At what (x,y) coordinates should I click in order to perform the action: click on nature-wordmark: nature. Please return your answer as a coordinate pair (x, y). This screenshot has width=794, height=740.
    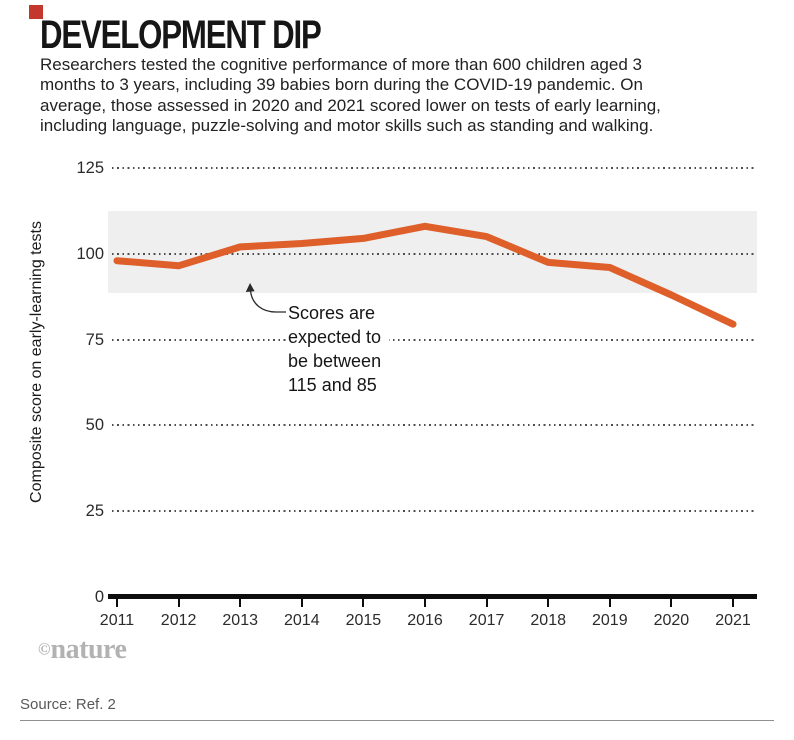
    Looking at the image, I should click on (88, 649).